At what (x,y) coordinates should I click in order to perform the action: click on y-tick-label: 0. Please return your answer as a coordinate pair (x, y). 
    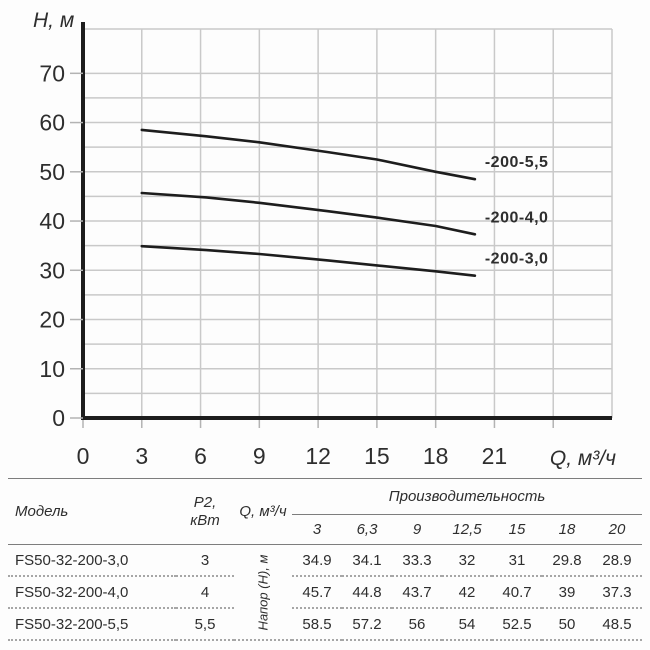
    Looking at the image, I should click on (58, 418).